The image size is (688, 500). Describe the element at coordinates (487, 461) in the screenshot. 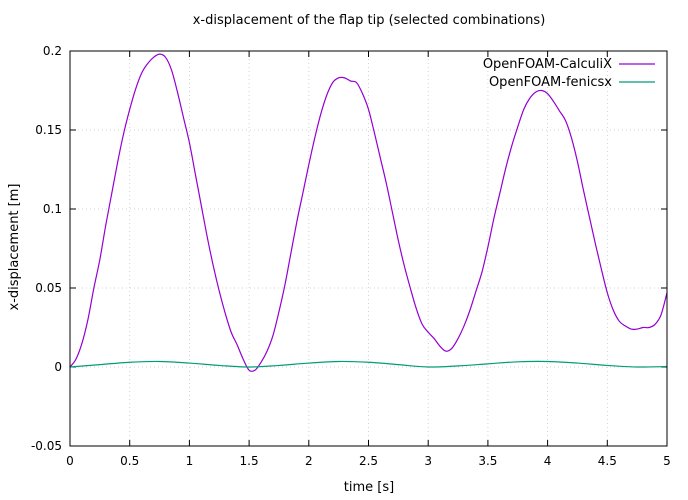

I see `x-tick-label: 3.5` at that location.